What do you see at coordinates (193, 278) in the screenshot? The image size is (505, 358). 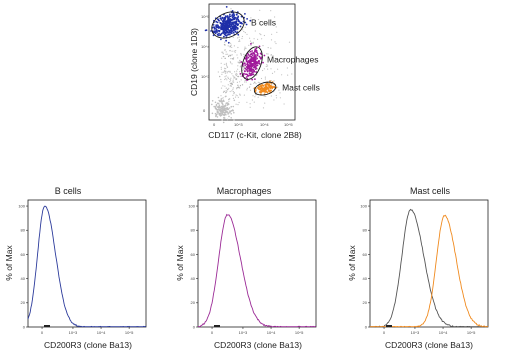 I see `y-tick-label: 40` at bounding box center [193, 278].